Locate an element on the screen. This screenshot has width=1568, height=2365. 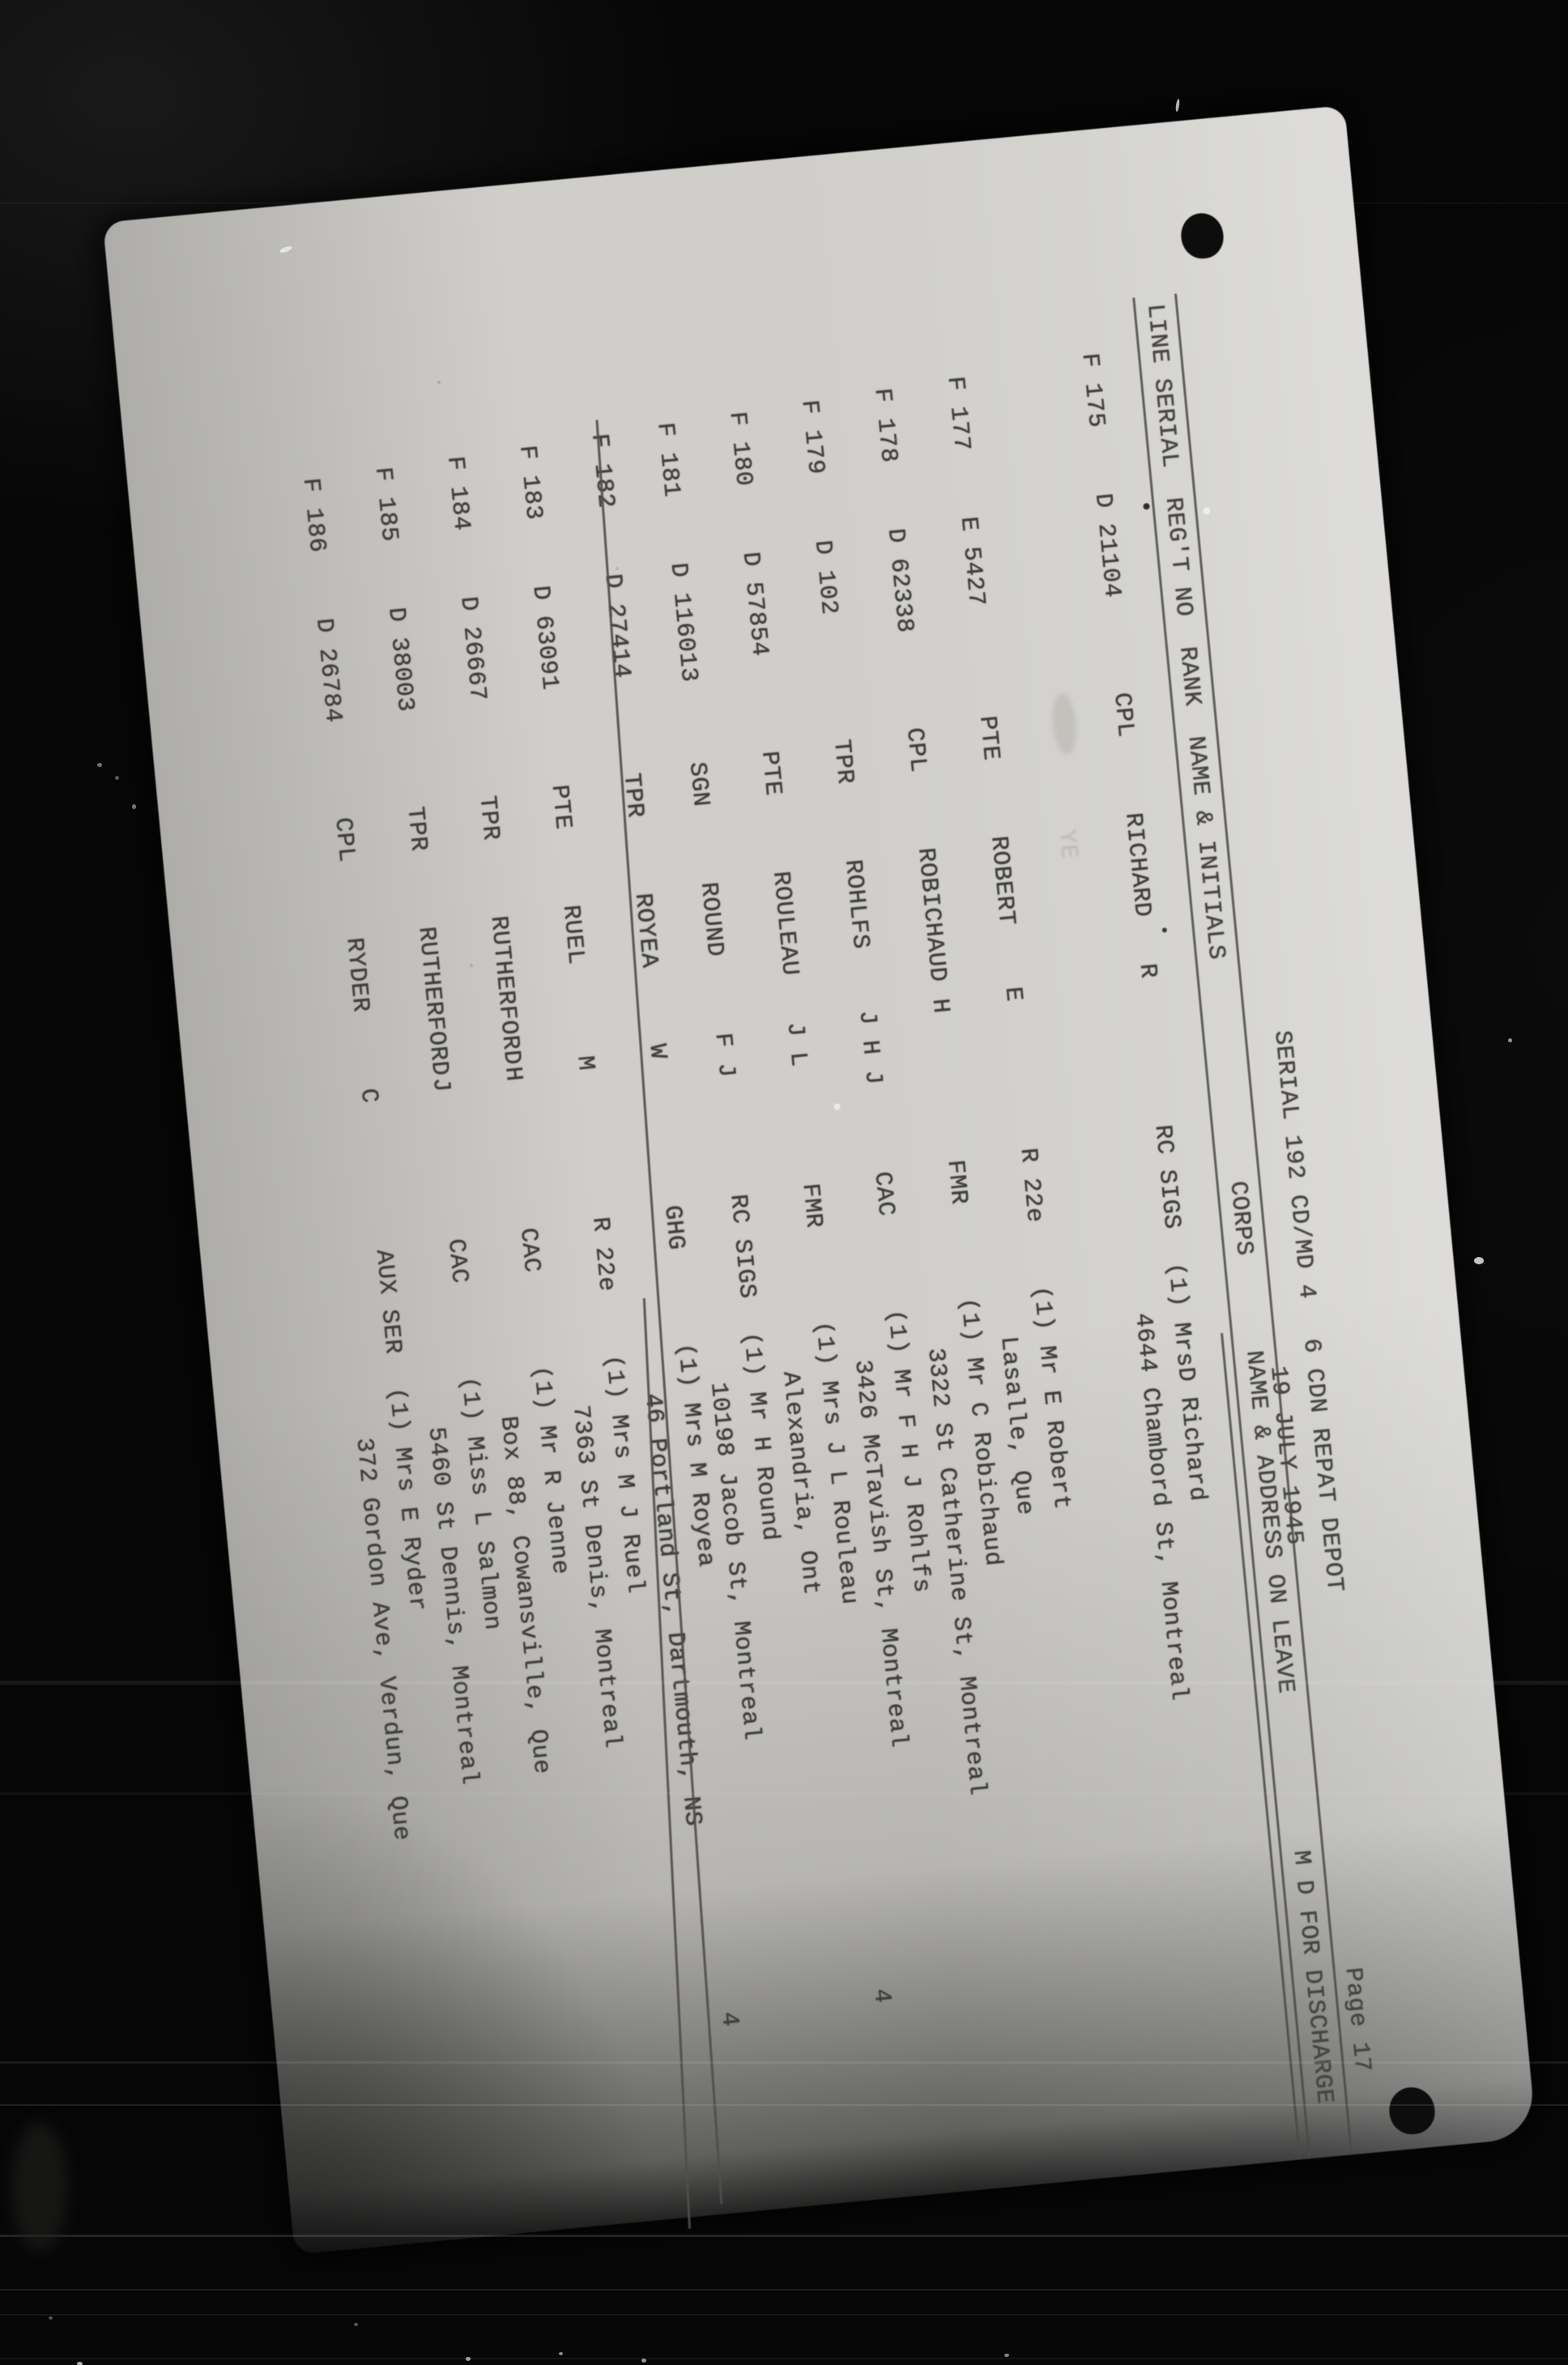
cell-initials: M is located at coordinates (584, 1063).